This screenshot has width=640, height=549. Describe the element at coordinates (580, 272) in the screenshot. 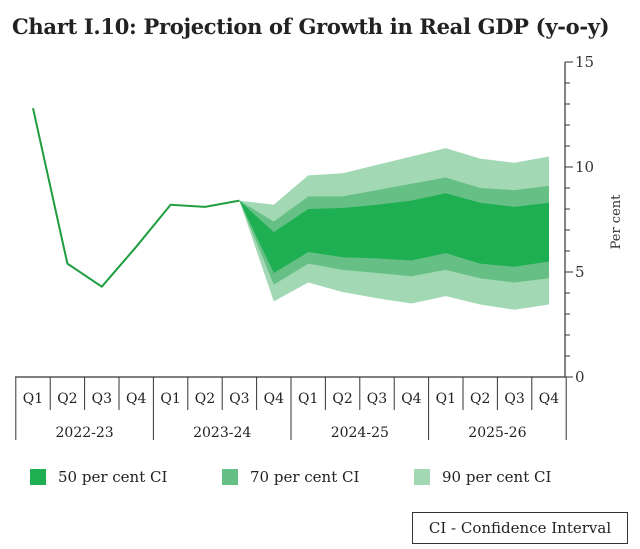

I see `y-tick-label: 5` at that location.